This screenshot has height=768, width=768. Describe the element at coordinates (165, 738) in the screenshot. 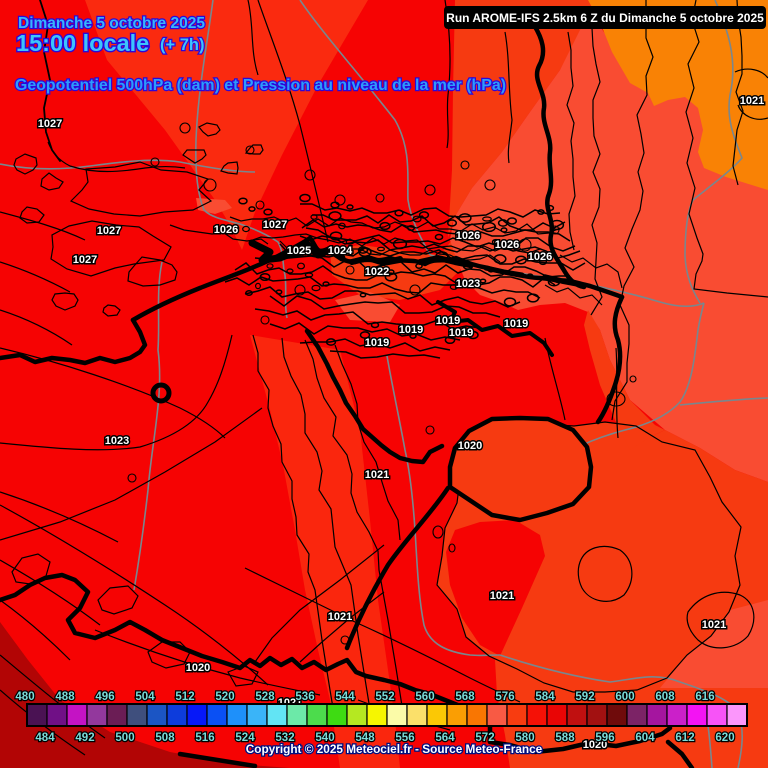

I see `svg-text: 508` at that location.